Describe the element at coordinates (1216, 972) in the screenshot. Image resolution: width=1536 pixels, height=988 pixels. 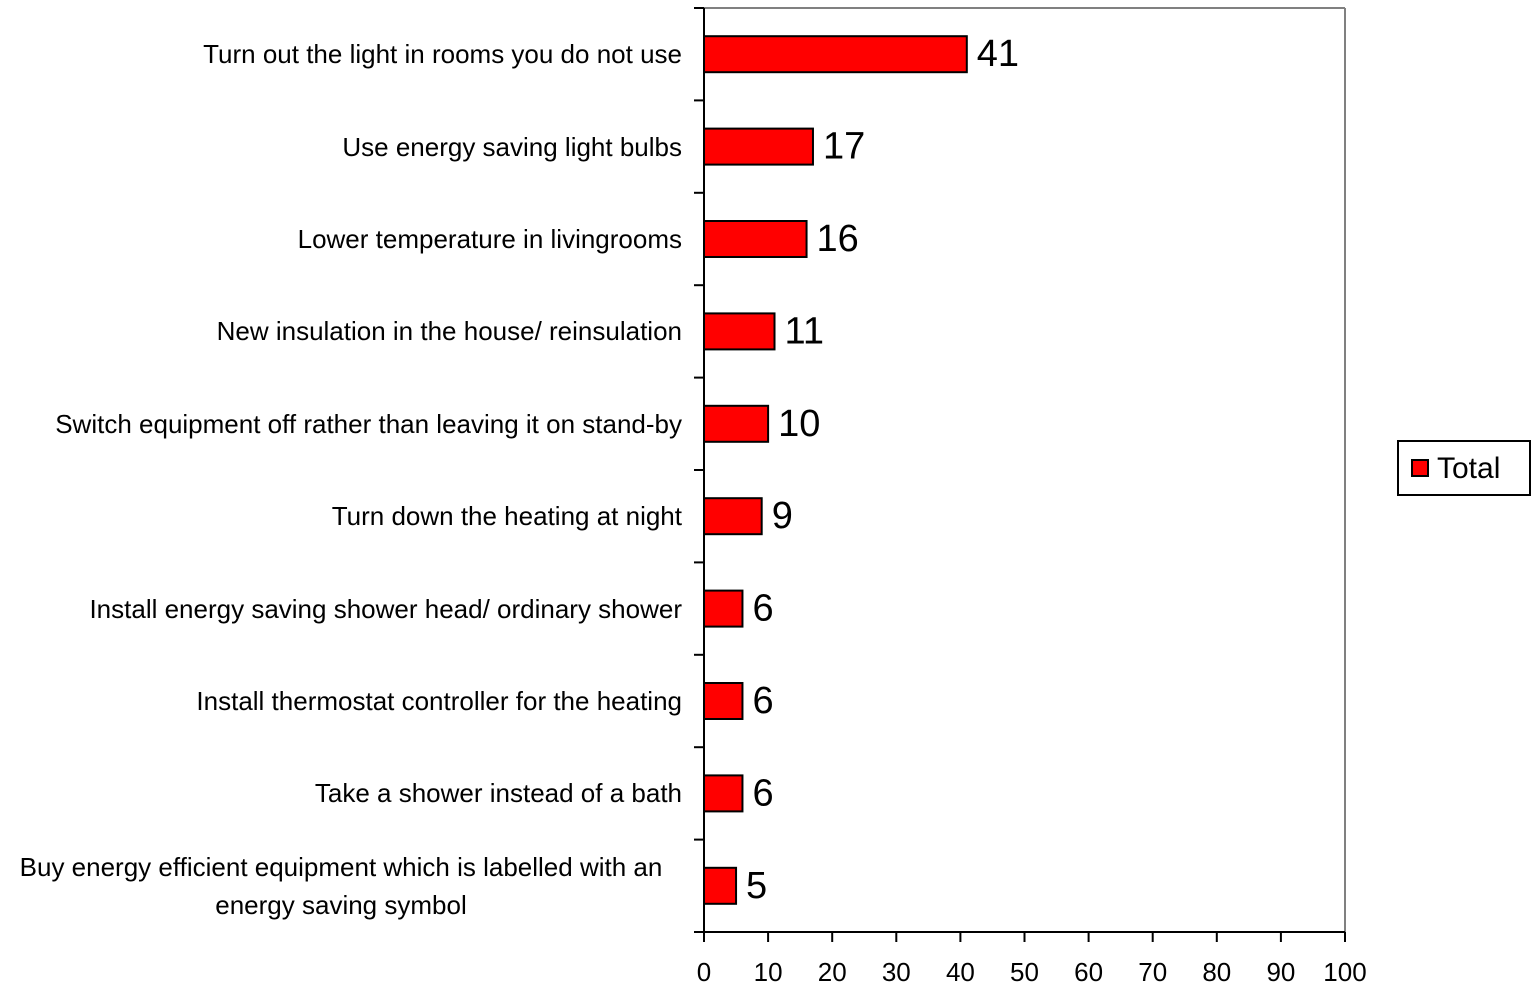
I see `x-tick-label: 80` at that location.